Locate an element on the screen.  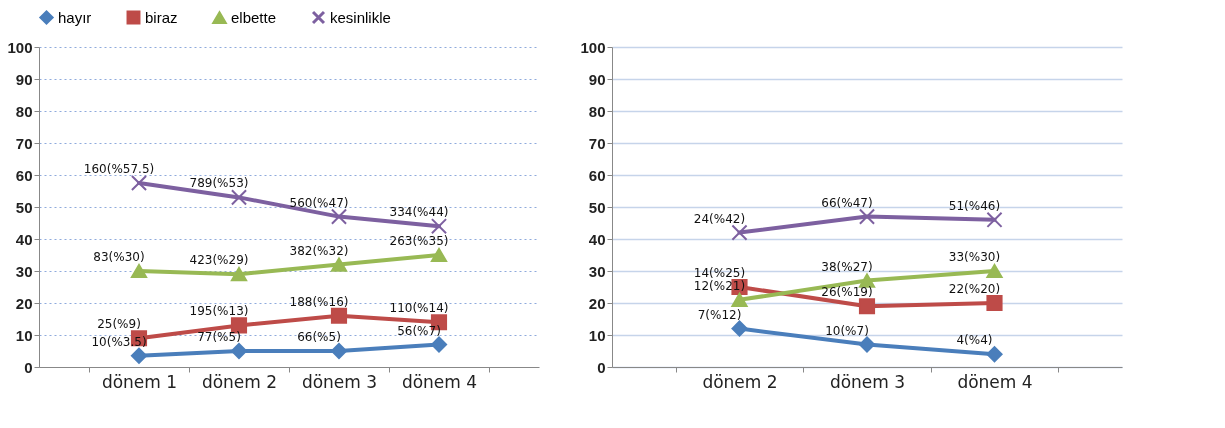
legend-label: biraz is located at coordinates (161, 17).